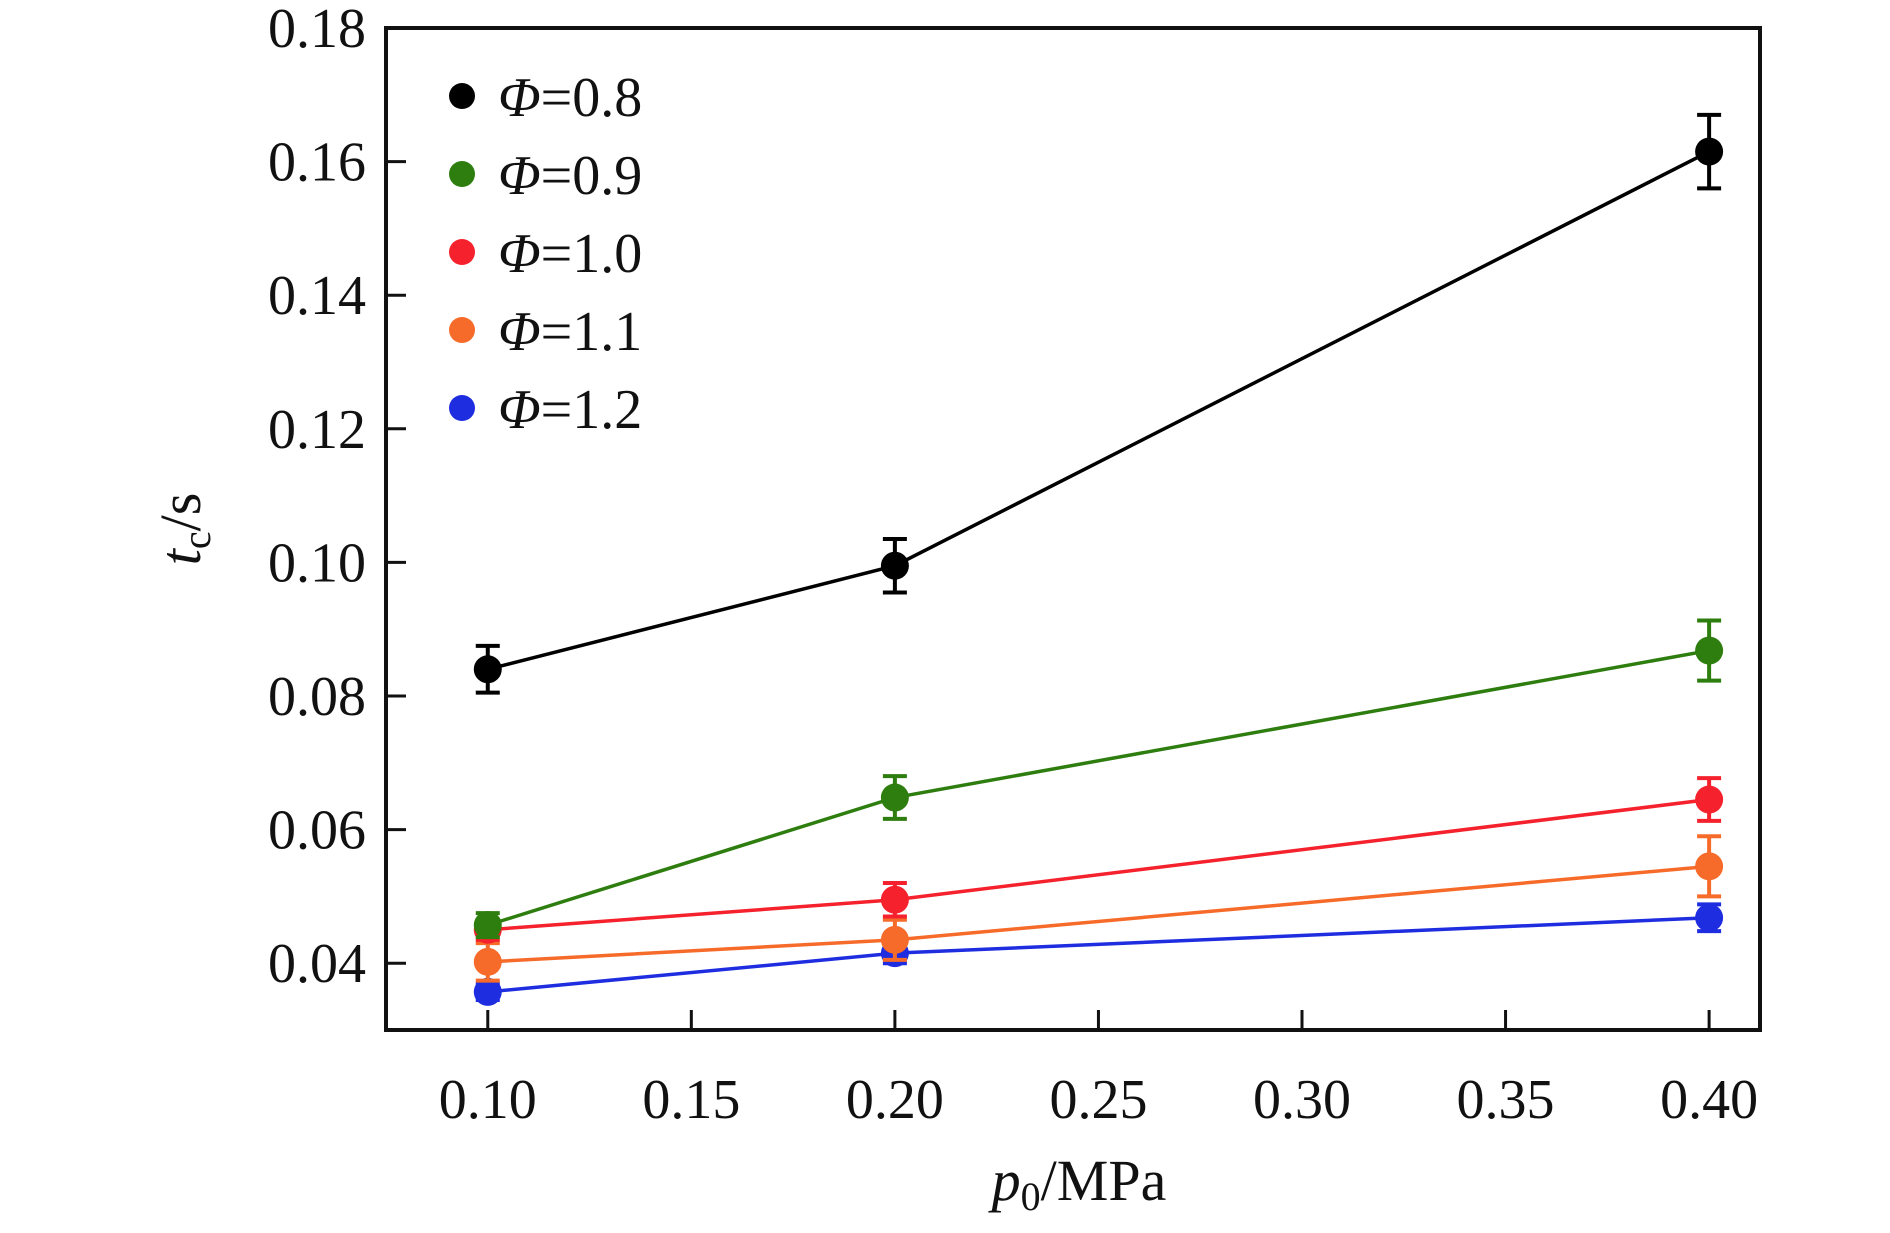  Describe the element at coordinates (895, 1100) in the screenshot. I see `x-tick-label: 0.20` at that location.